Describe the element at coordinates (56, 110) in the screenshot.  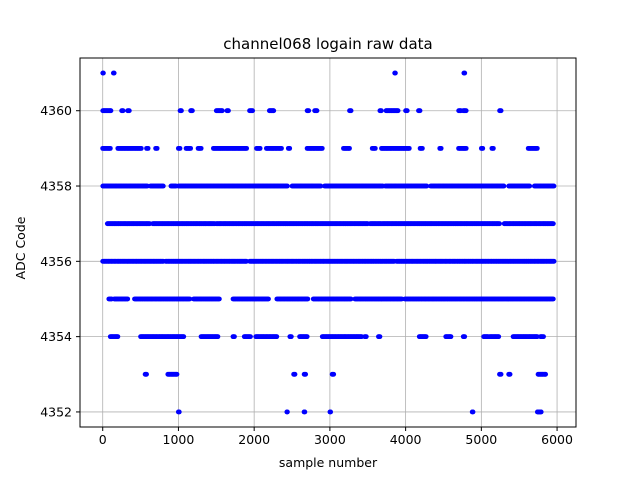
I see `y-tick-label: 4360` at that location.